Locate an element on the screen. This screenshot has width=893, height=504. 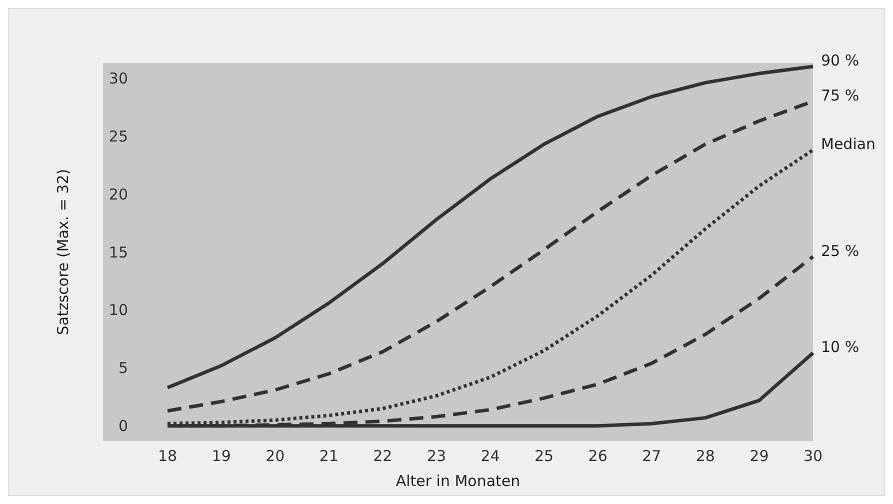
x-axis-title: Alter in Monaten is located at coordinates (458, 481).